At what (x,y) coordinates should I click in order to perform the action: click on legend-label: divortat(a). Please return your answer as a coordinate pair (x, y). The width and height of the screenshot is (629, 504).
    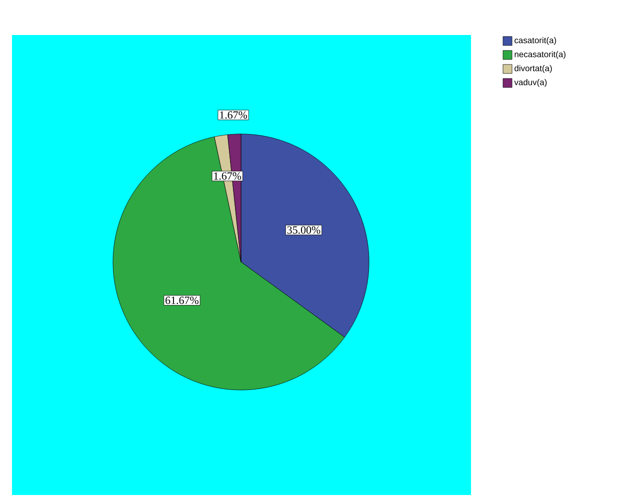
    Looking at the image, I should click on (533, 69).